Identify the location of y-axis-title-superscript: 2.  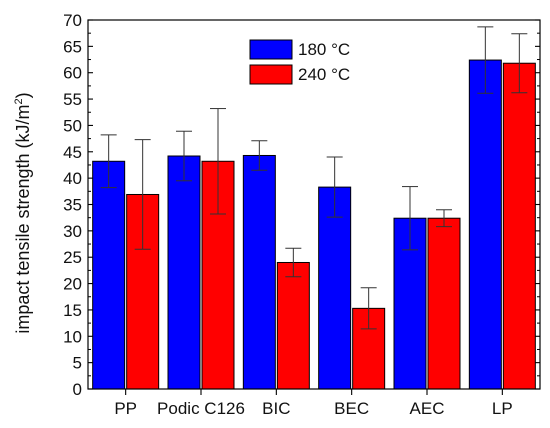
(19, 101).